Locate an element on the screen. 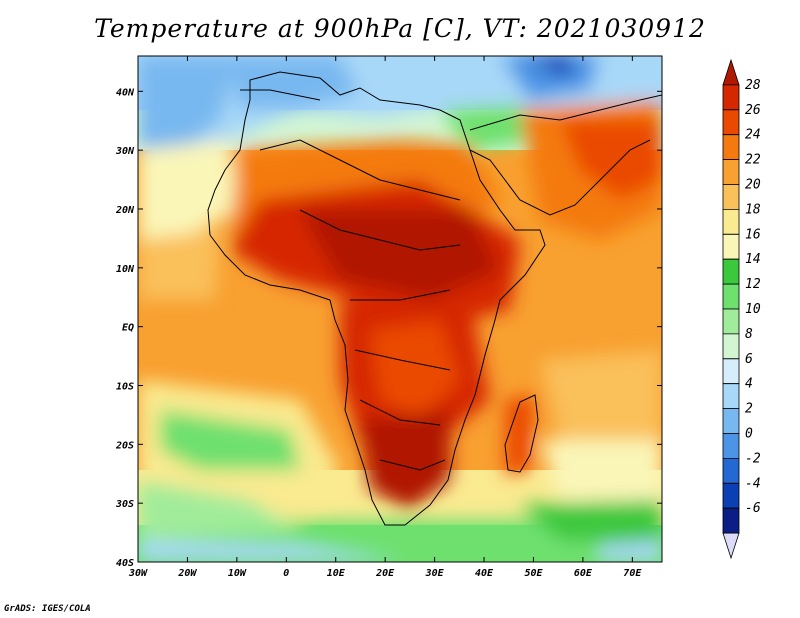 The image size is (800, 618). colorbar-label: 0 is located at coordinates (749, 434).